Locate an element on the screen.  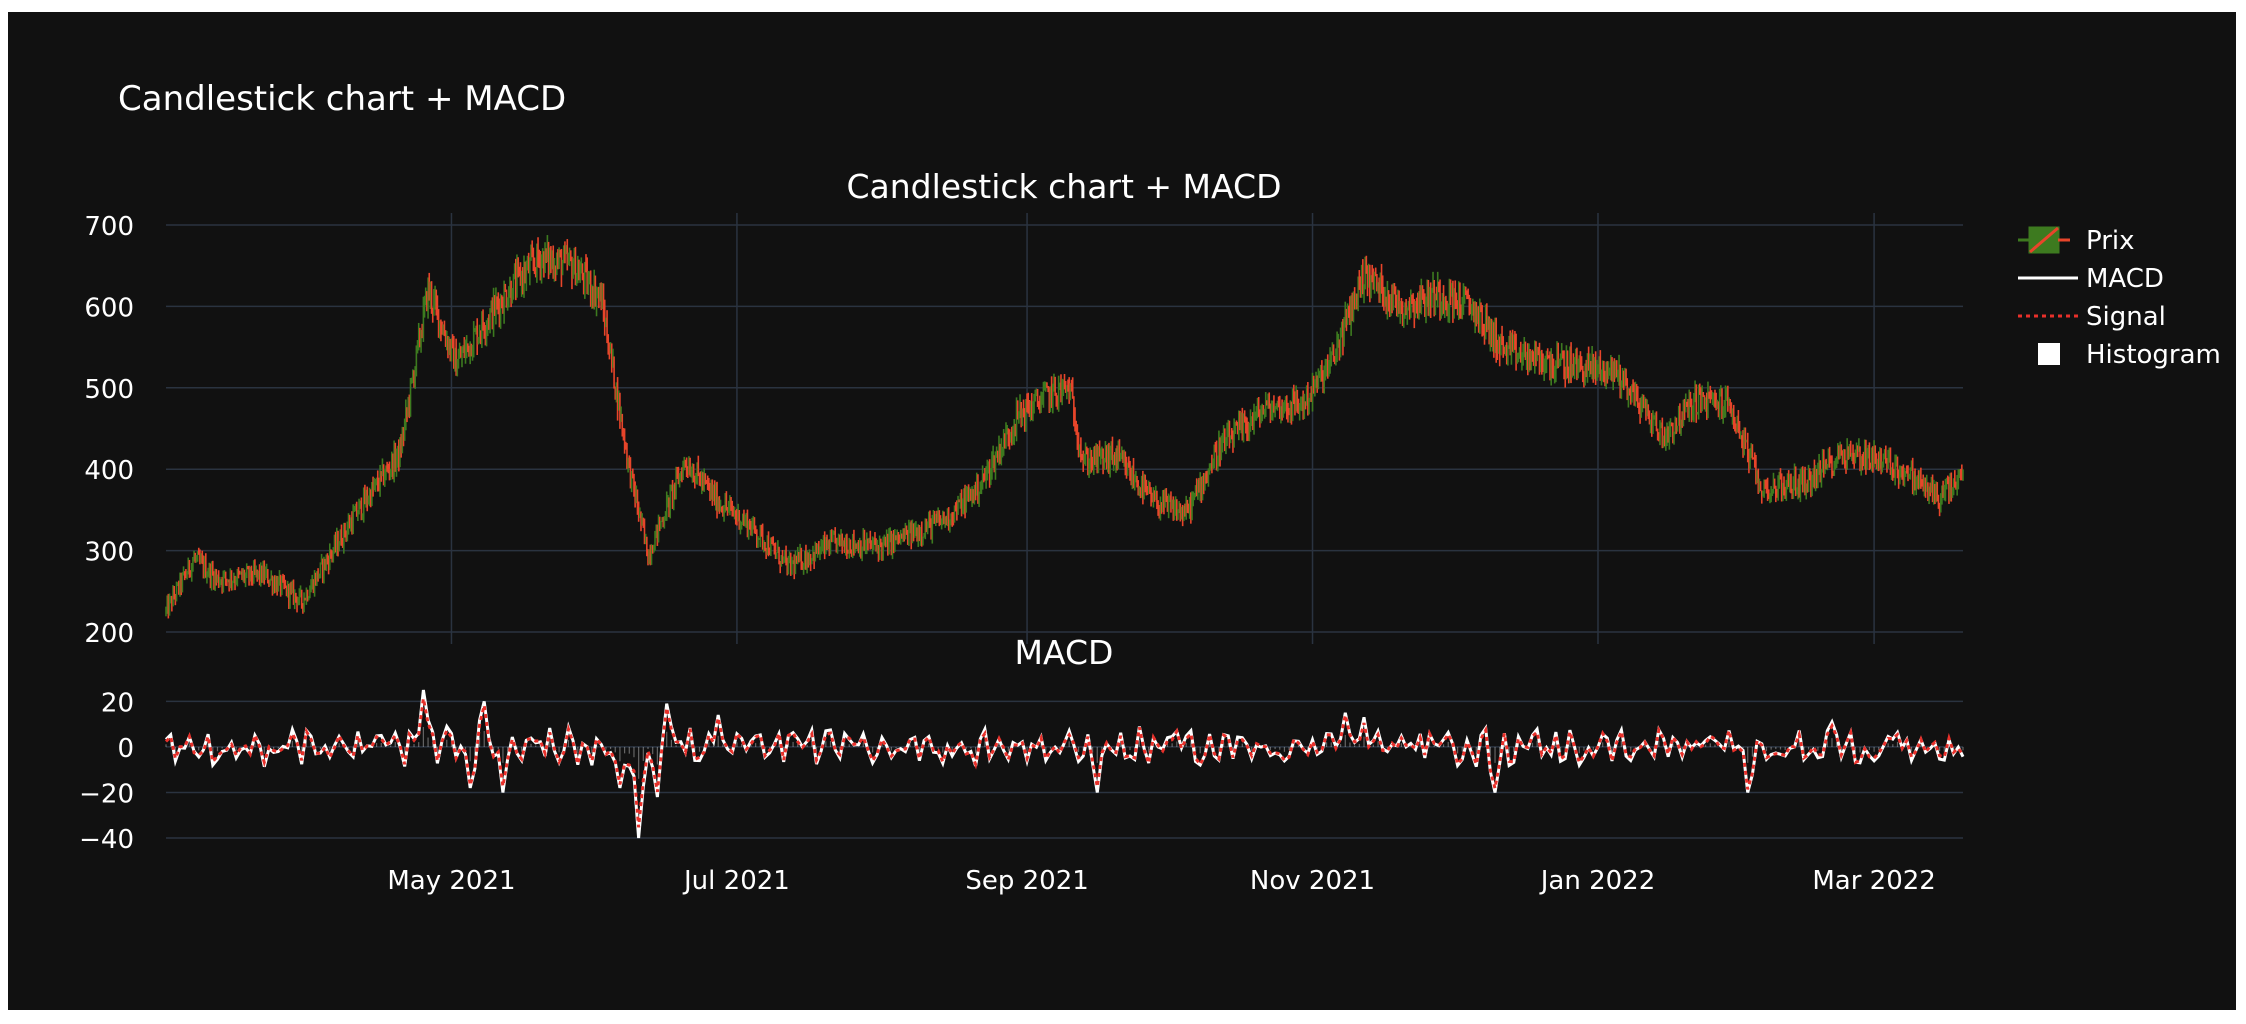
macd-y-tick-label: 0 is located at coordinates (125, 749).